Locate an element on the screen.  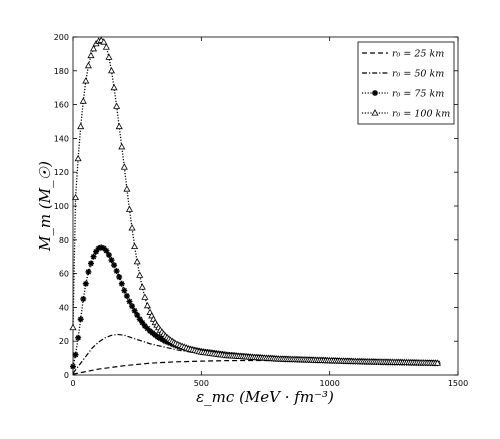
y-tick-label: 100 is located at coordinates (61, 206).